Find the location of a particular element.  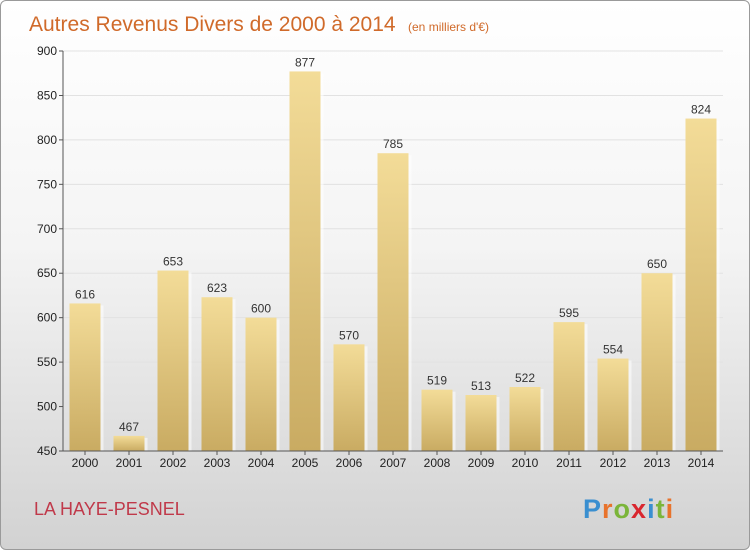

logo-letter: x is located at coordinates (639, 509).